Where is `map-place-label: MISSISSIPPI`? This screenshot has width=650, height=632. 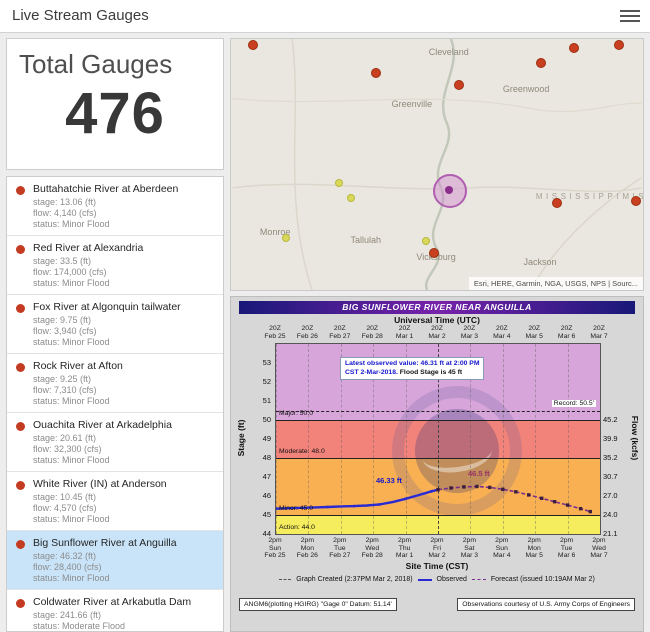
map-place-label: MISSISSIPPI is located at coordinates (578, 197).